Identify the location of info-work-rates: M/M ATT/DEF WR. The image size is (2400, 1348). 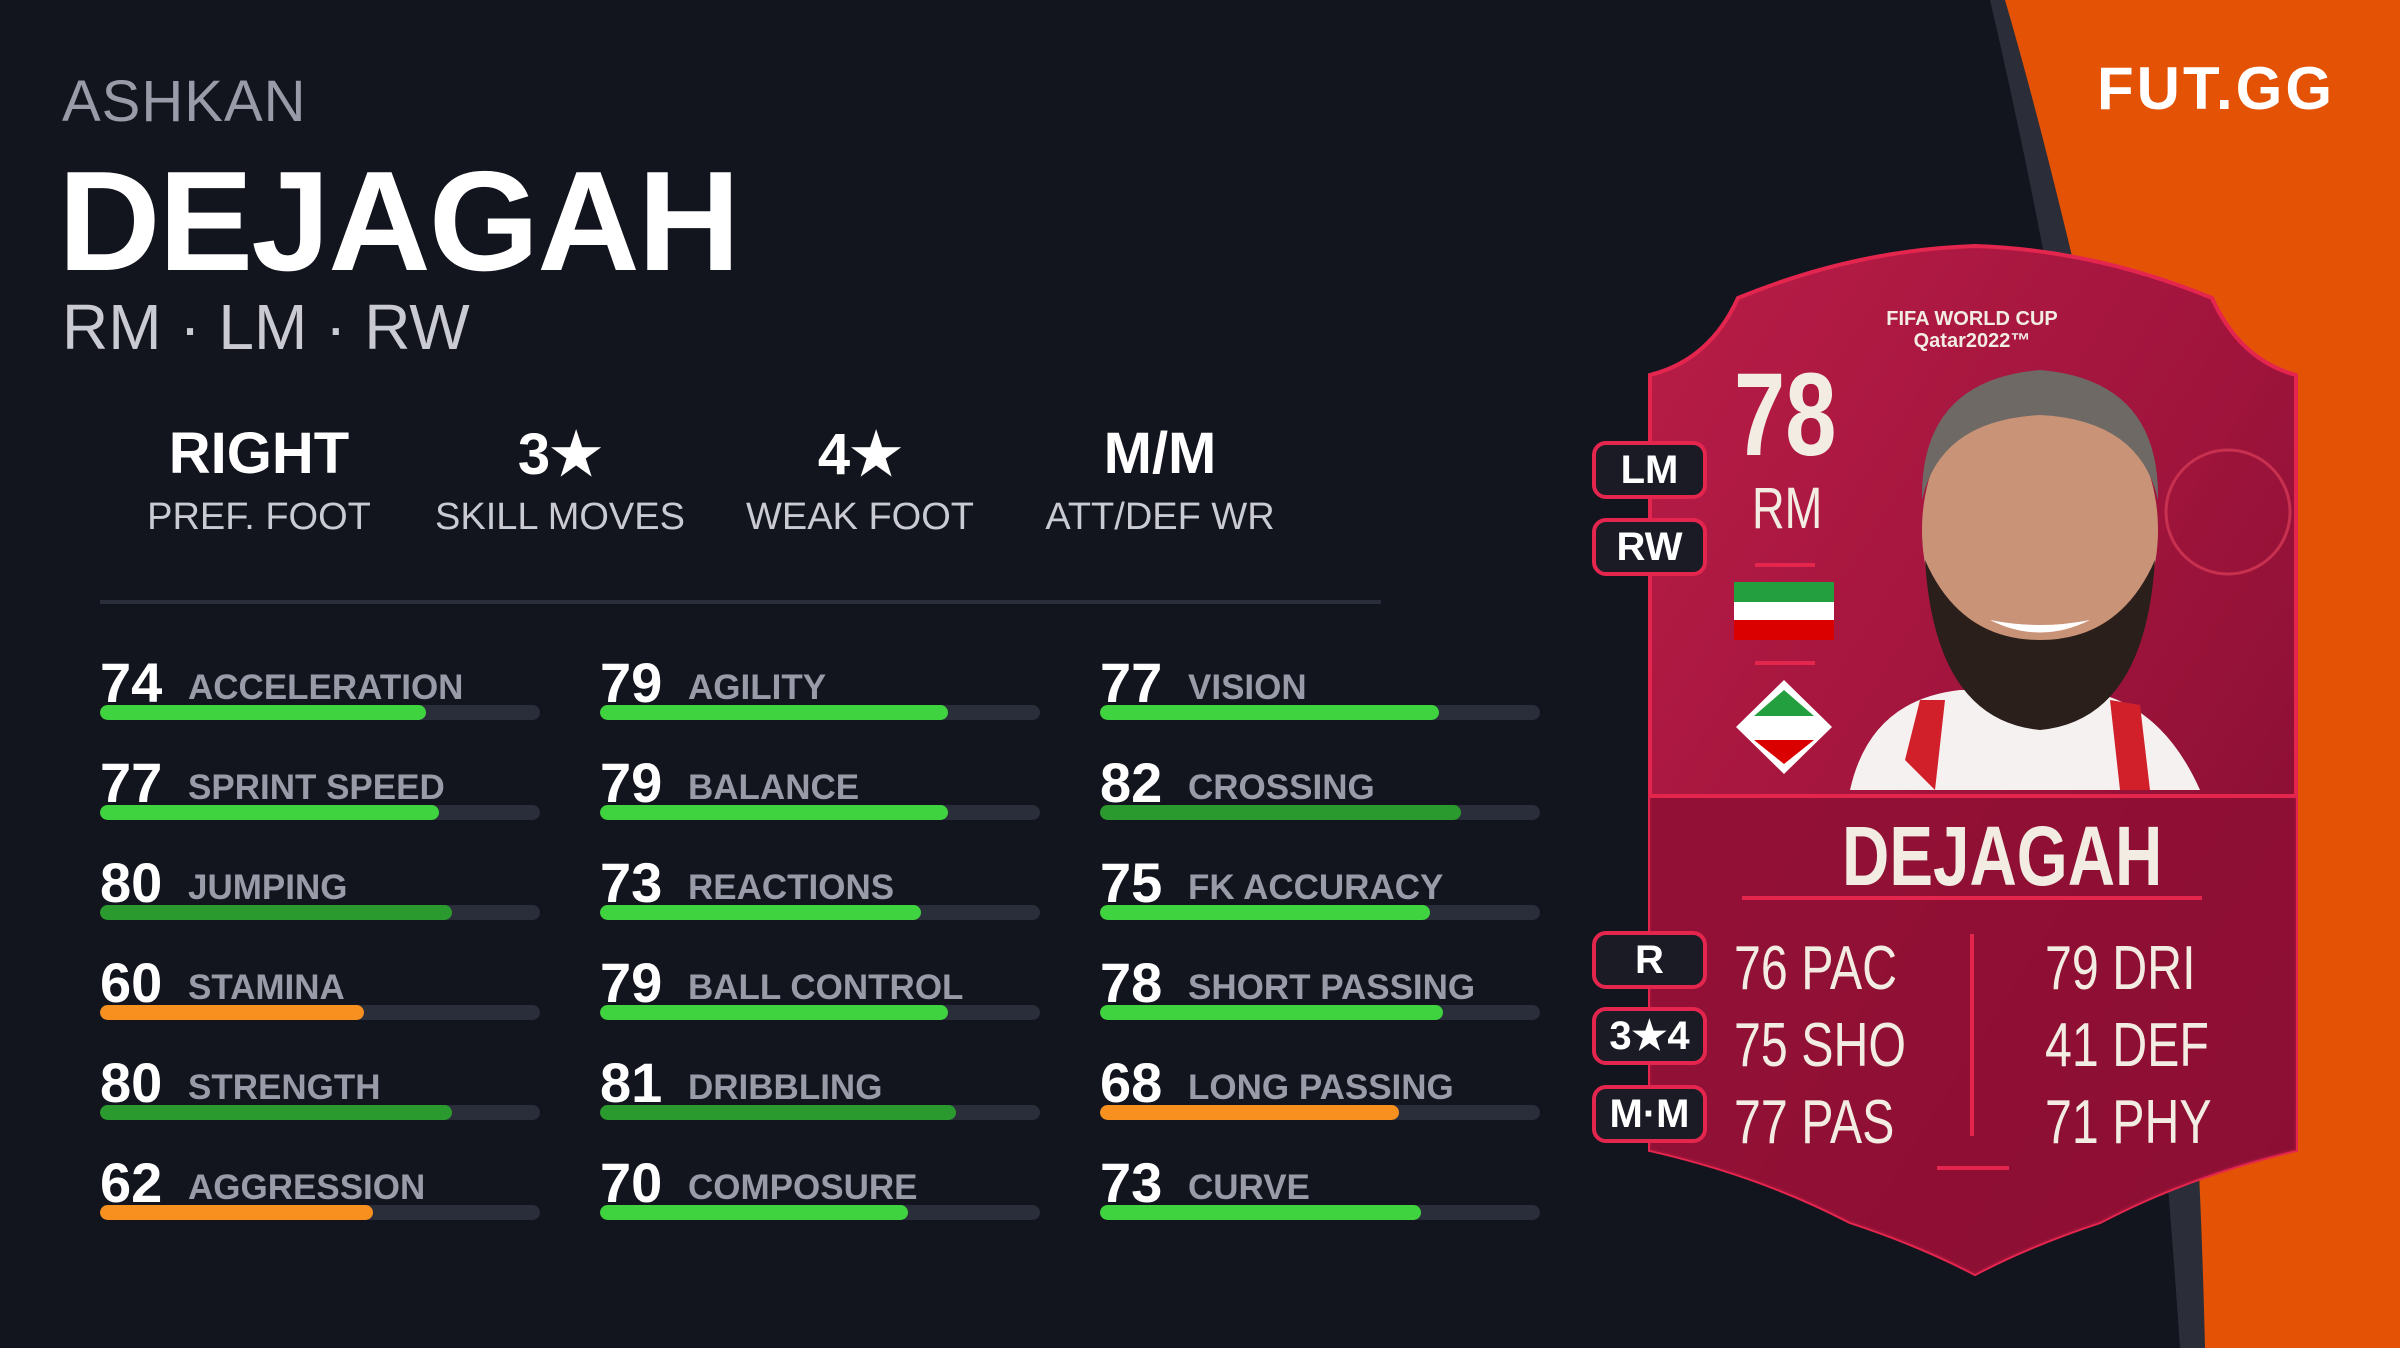
(1160, 479).